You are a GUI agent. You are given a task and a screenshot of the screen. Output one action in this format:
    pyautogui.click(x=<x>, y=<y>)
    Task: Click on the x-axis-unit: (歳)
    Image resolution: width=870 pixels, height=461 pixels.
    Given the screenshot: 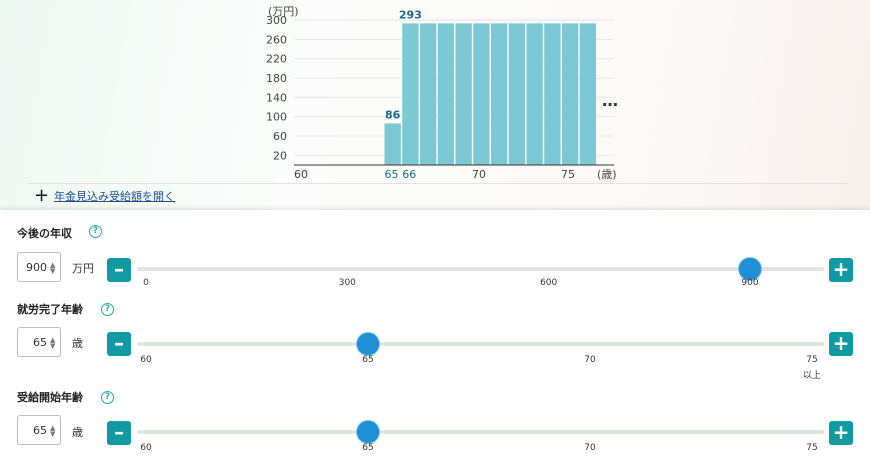 What is the action you would take?
    pyautogui.click(x=607, y=174)
    